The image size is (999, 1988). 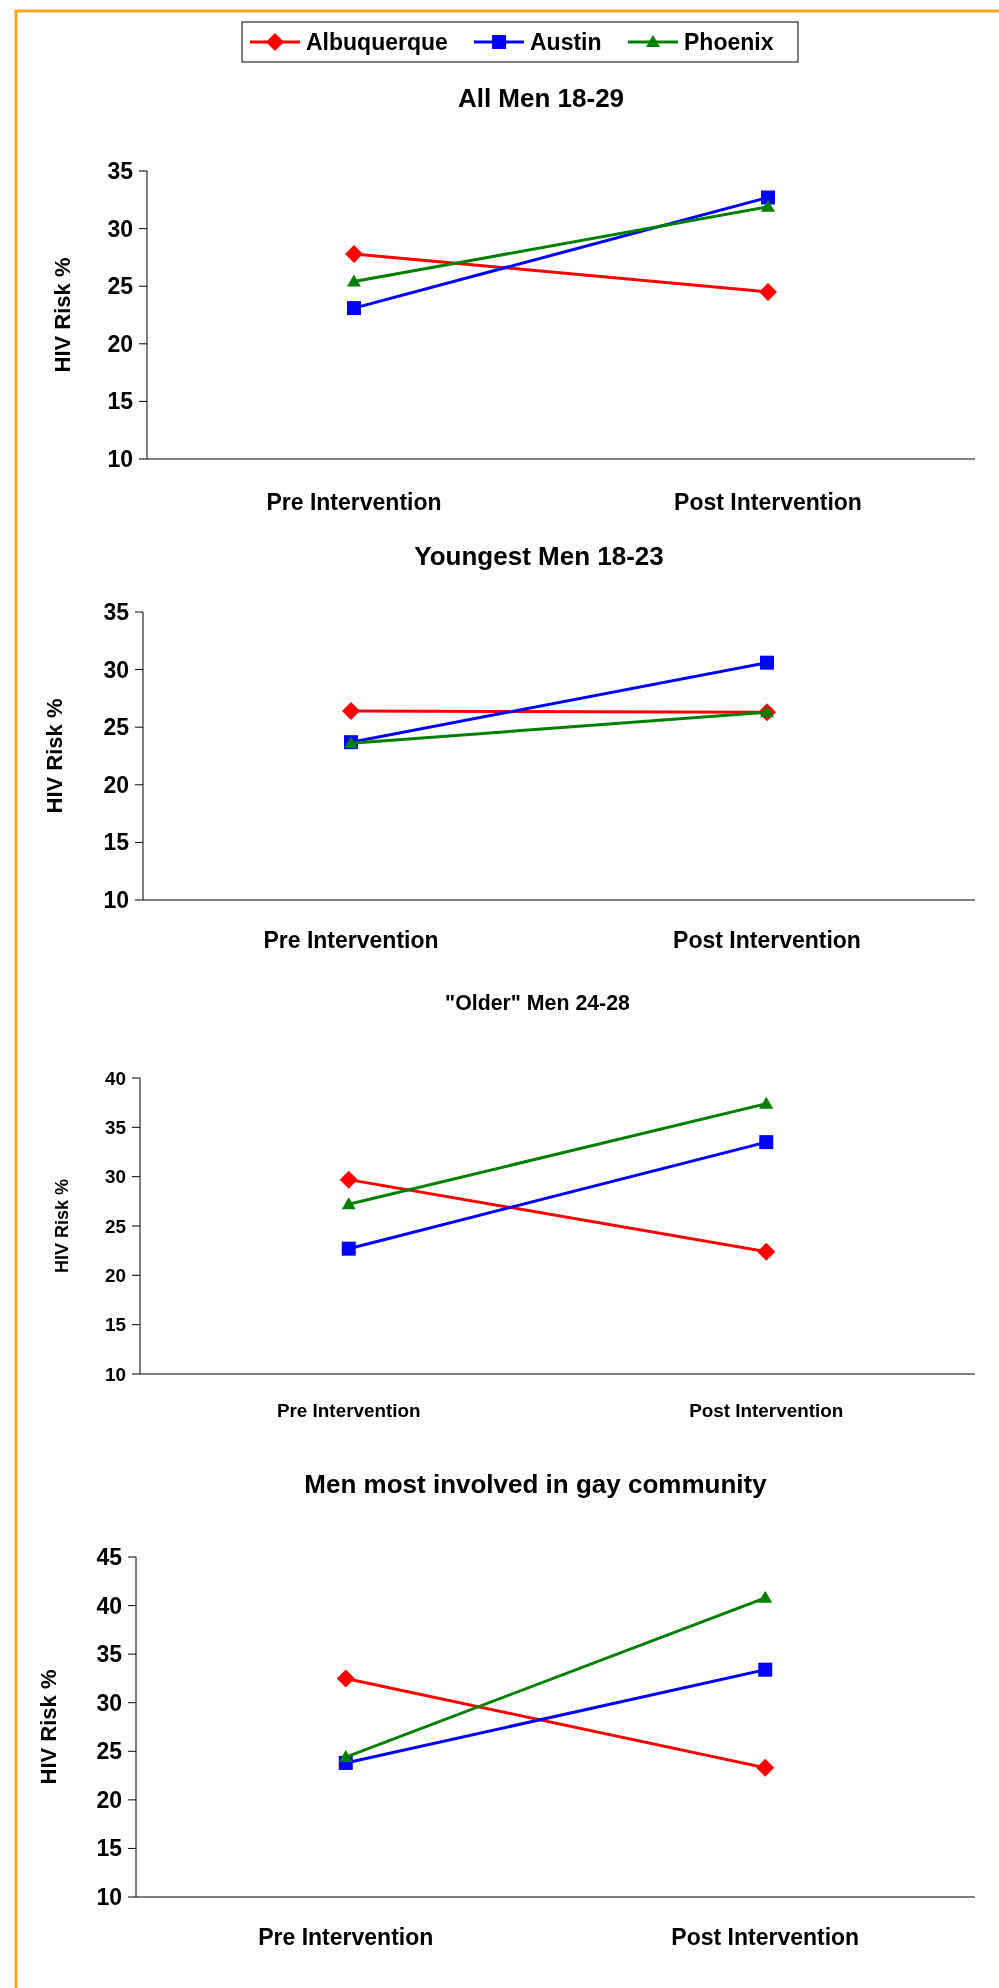 I want to click on chart-title: "Older" Men 24-28, so click(x=538, y=1003).